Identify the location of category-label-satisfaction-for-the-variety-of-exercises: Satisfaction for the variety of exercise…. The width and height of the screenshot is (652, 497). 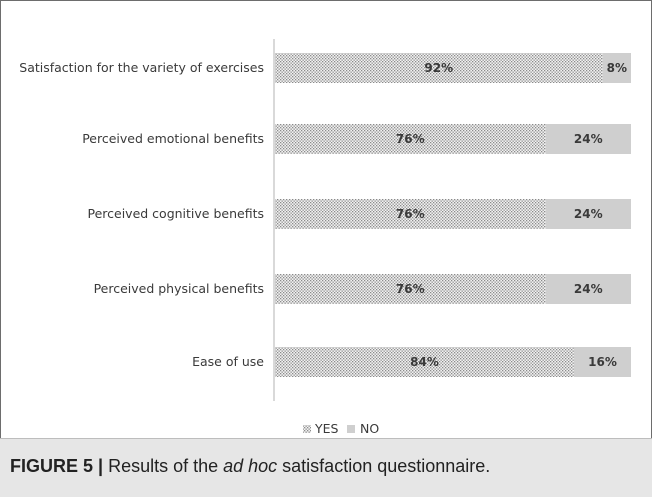
(141, 67).